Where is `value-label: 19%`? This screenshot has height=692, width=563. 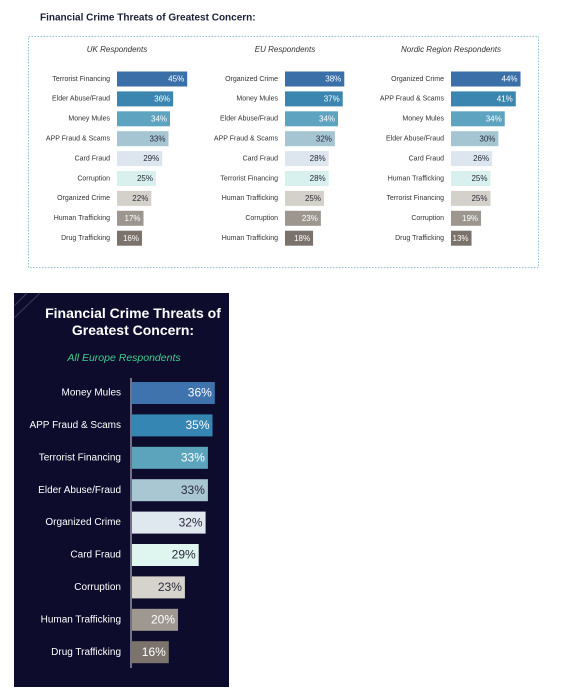
value-label: 19% is located at coordinates (470, 218).